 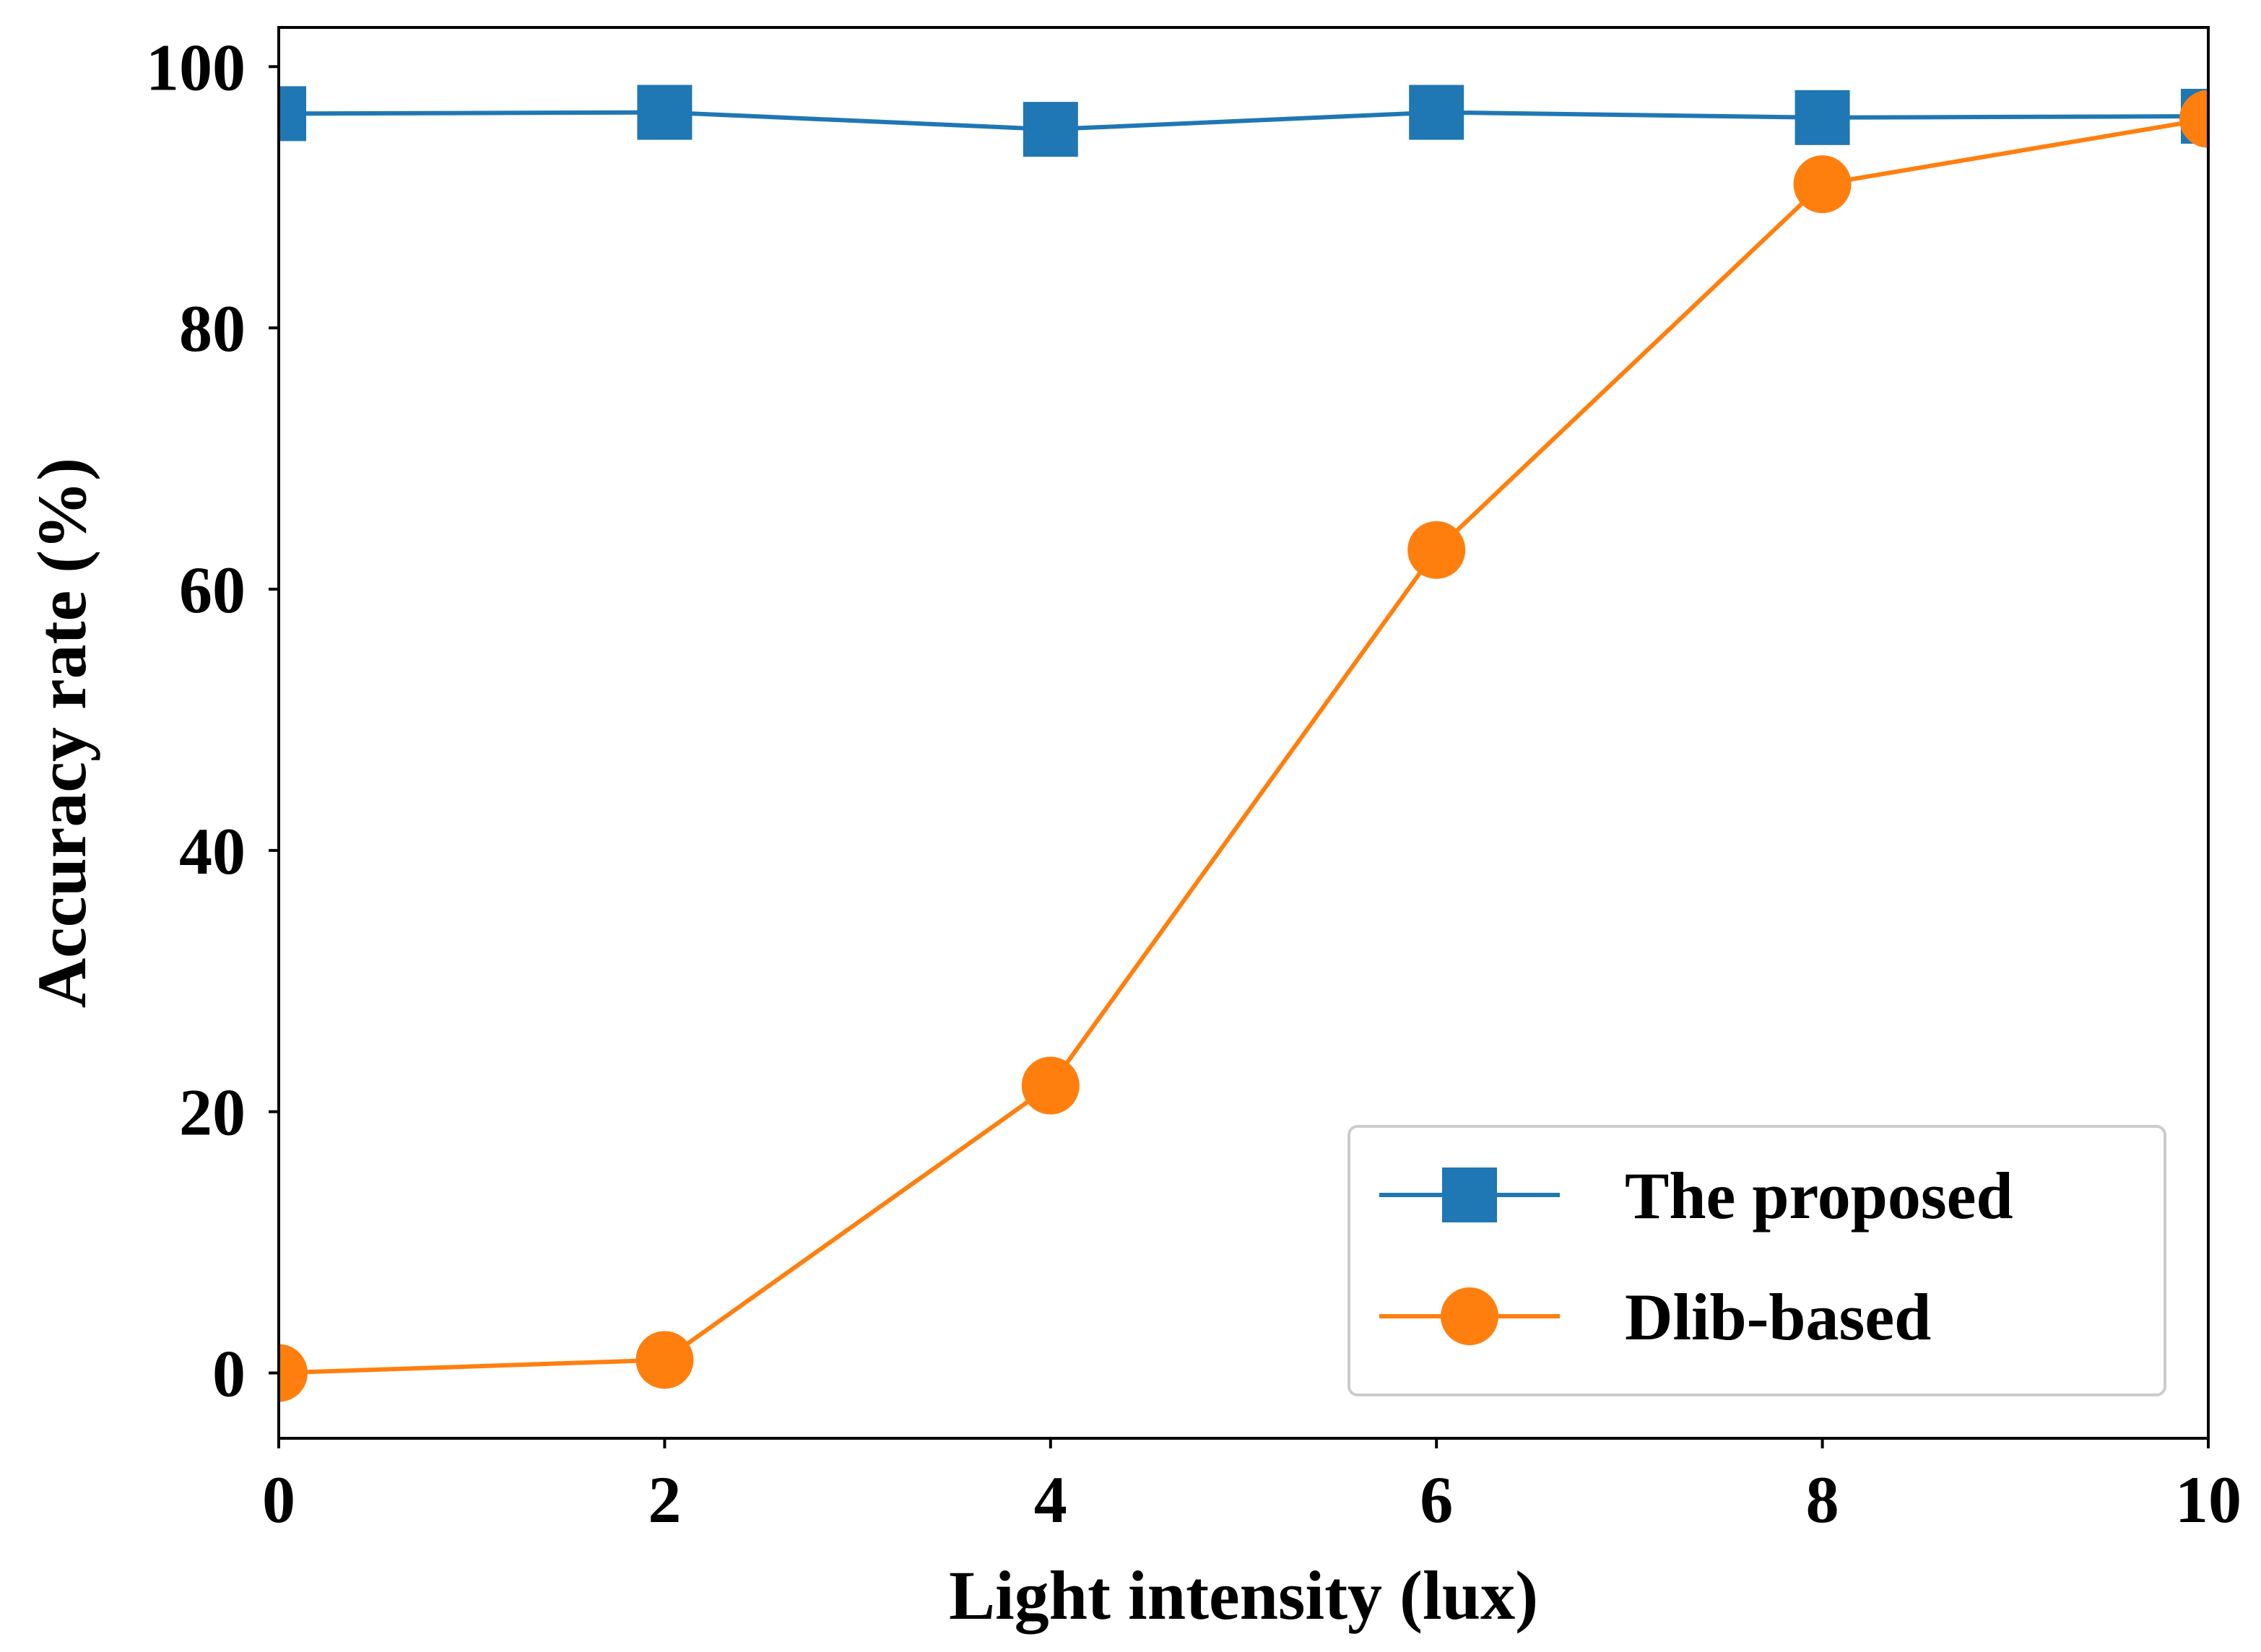 I want to click on series-line-the-proposed, so click(x=1243, y=121).